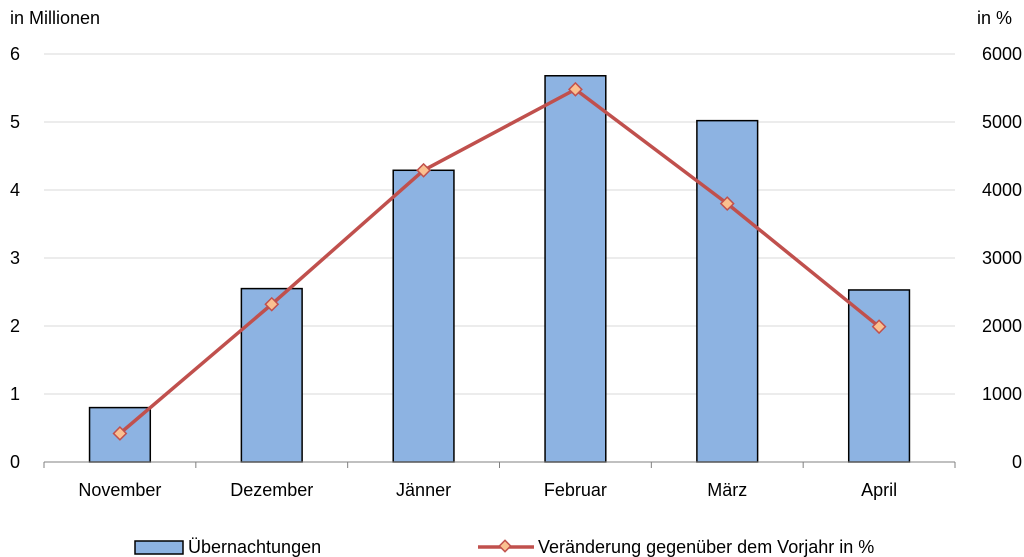  What do you see at coordinates (423, 490) in the screenshot?
I see `x-tick-label: Jänner` at bounding box center [423, 490].